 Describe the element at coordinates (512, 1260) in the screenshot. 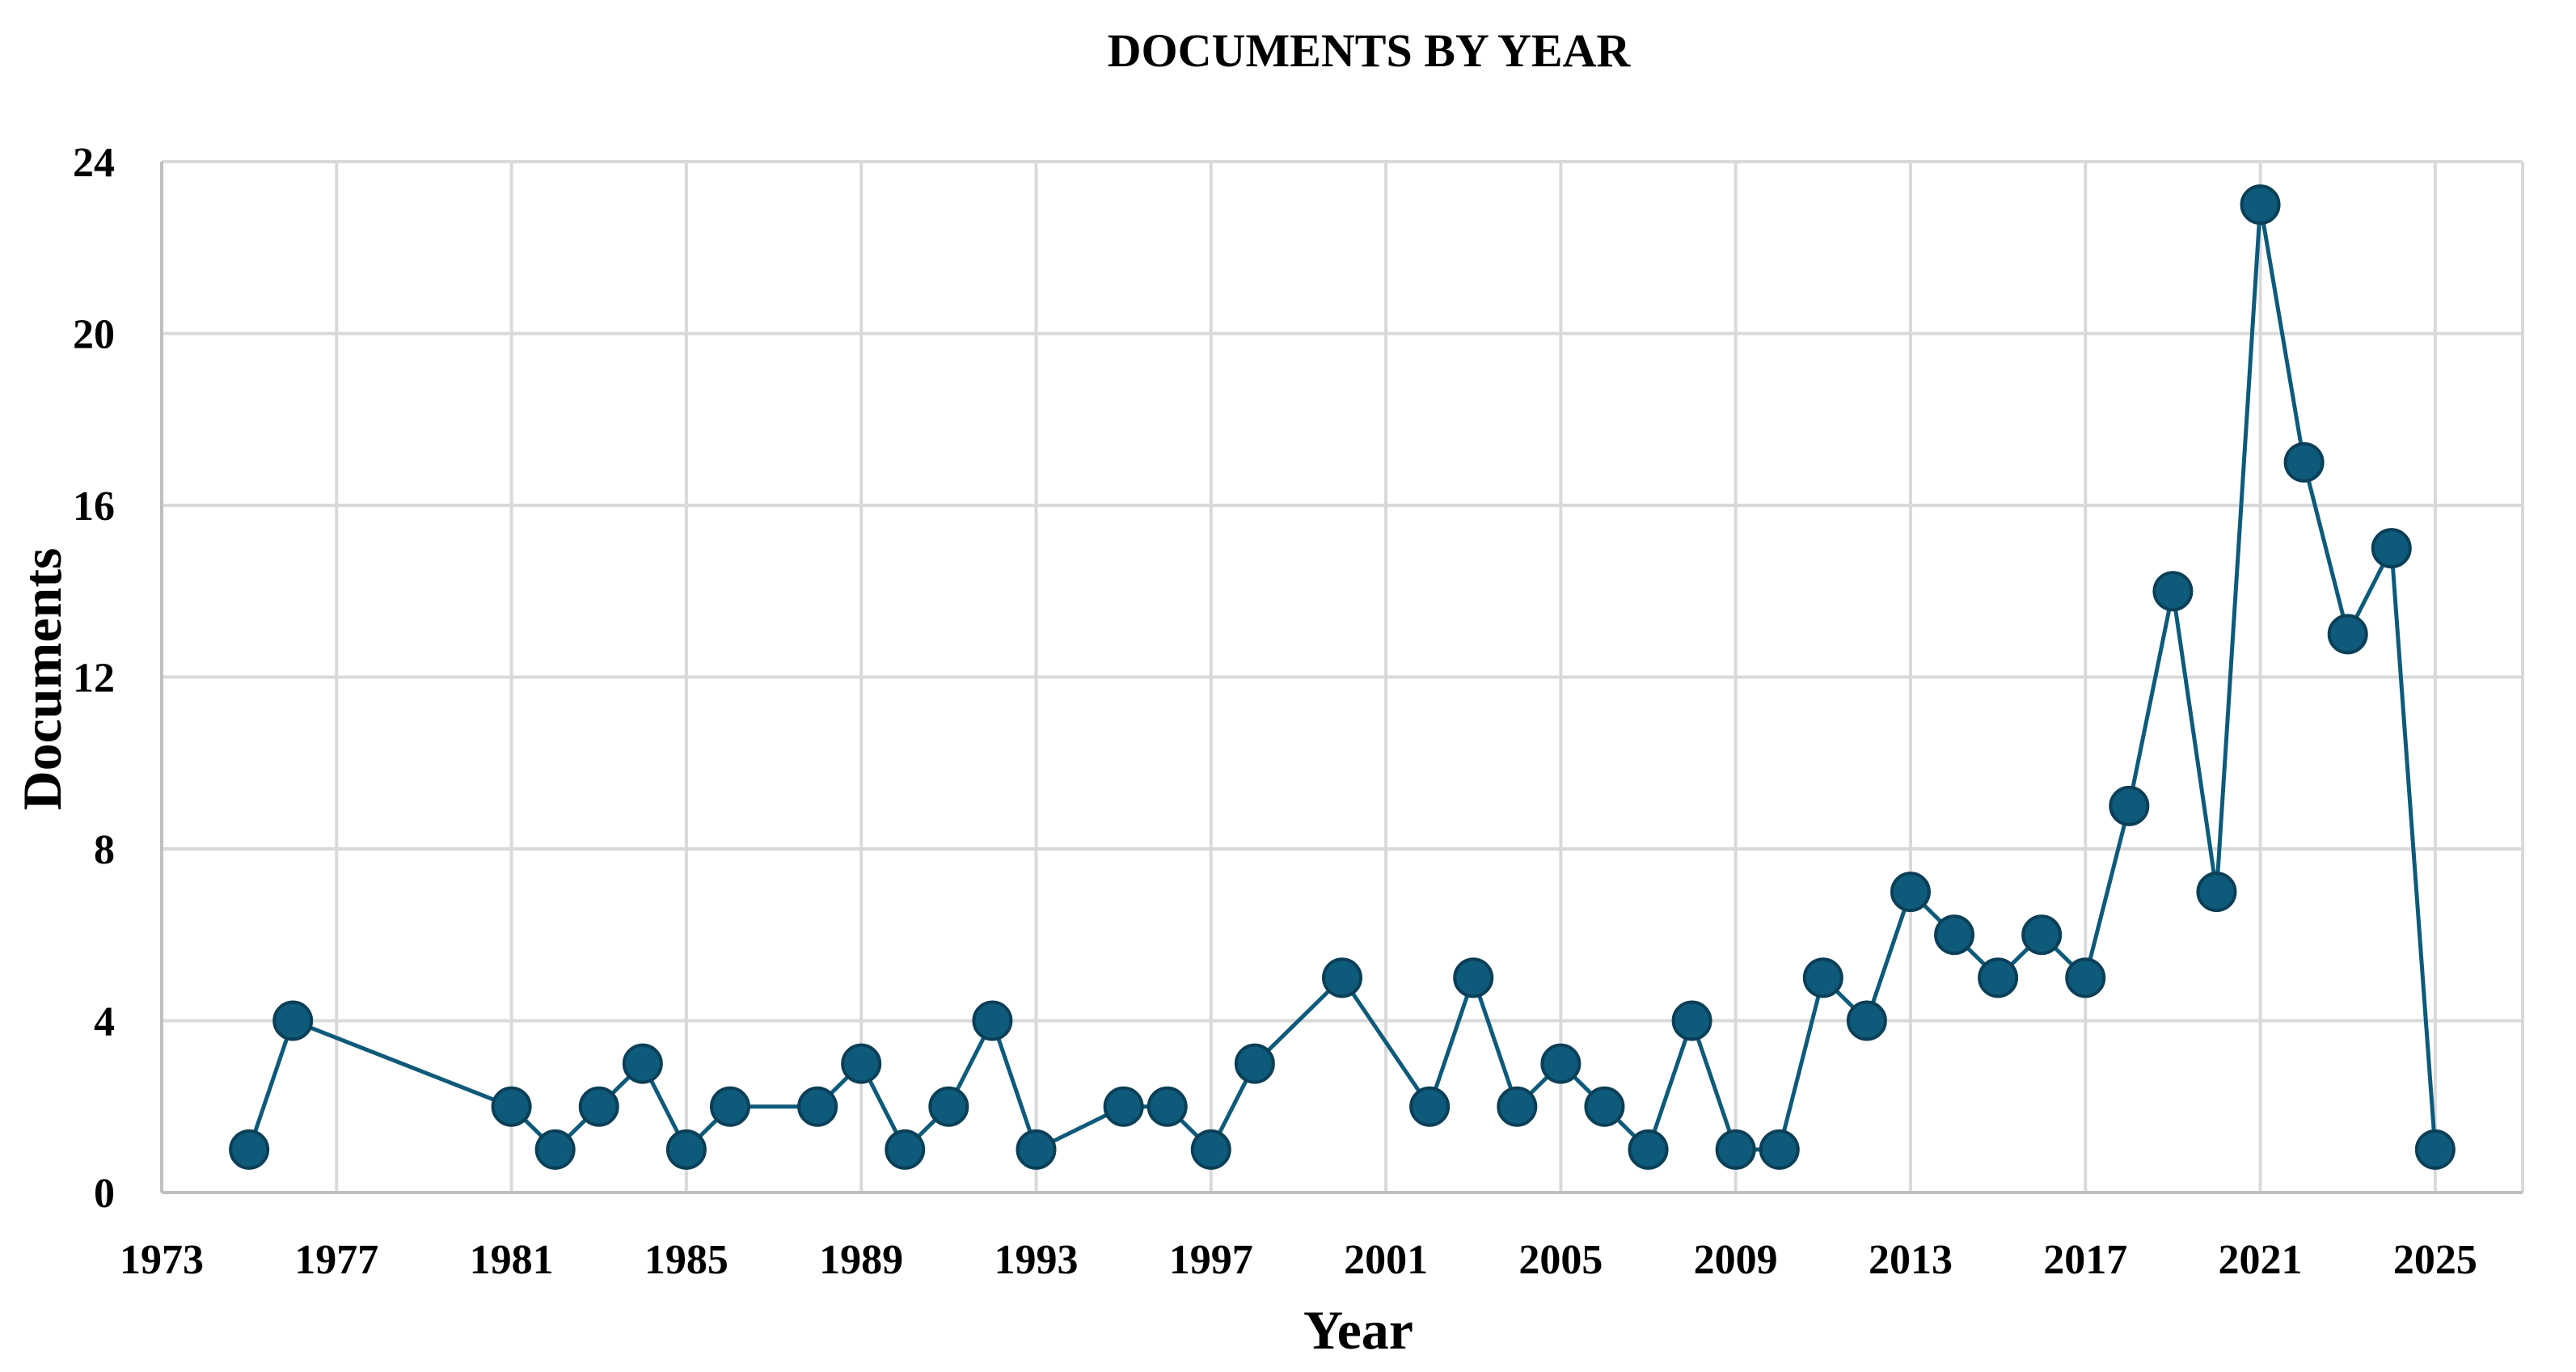

I see `x-tick-label: 1981` at that location.